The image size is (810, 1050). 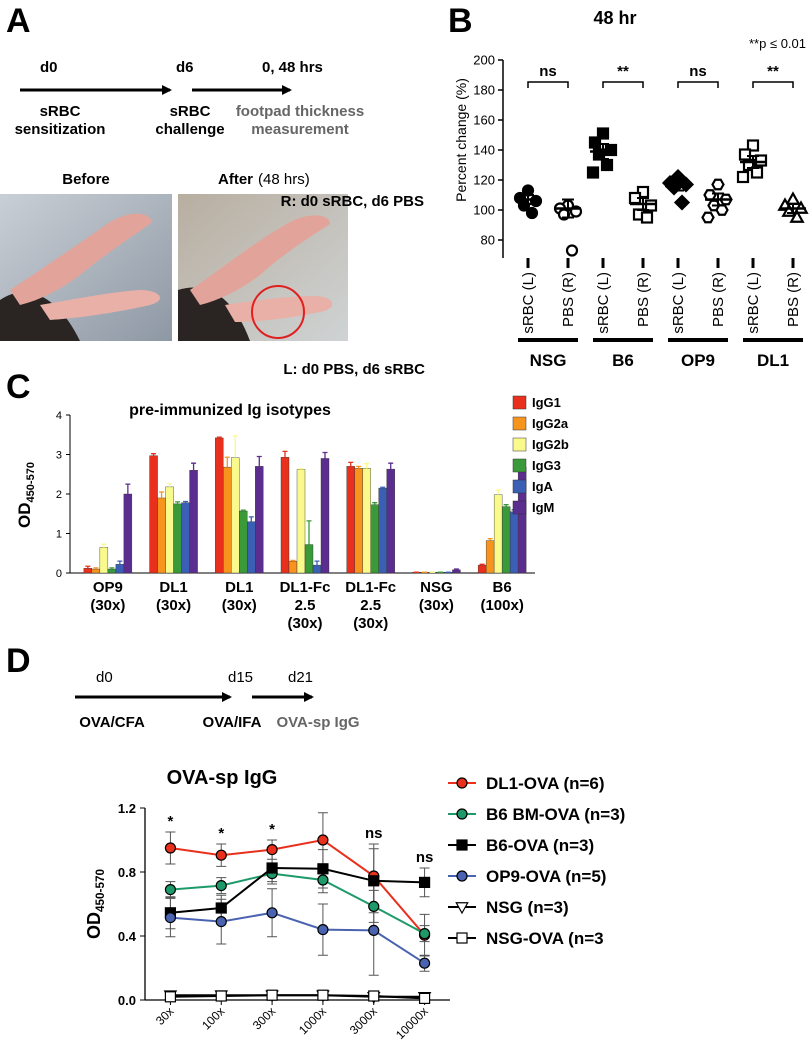 What do you see at coordinates (232, 722) in the screenshot?
I see `timeline-event: OVA/IFA` at bounding box center [232, 722].